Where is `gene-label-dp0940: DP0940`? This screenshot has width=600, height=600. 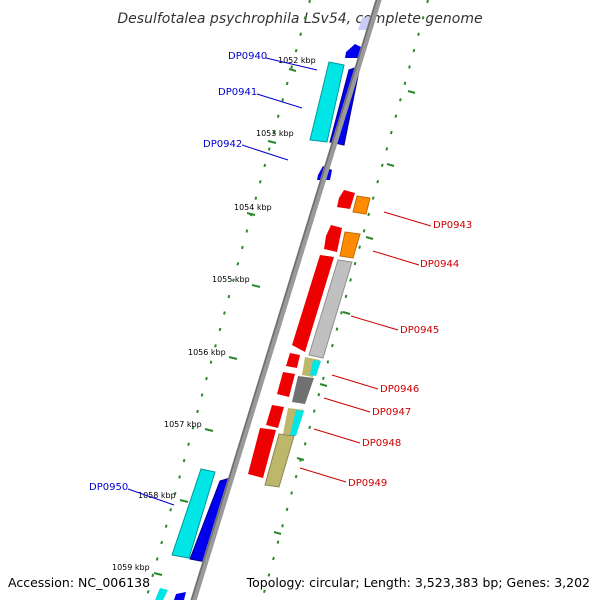 gene-label-dp0940: DP0940 is located at coordinates (247, 56).